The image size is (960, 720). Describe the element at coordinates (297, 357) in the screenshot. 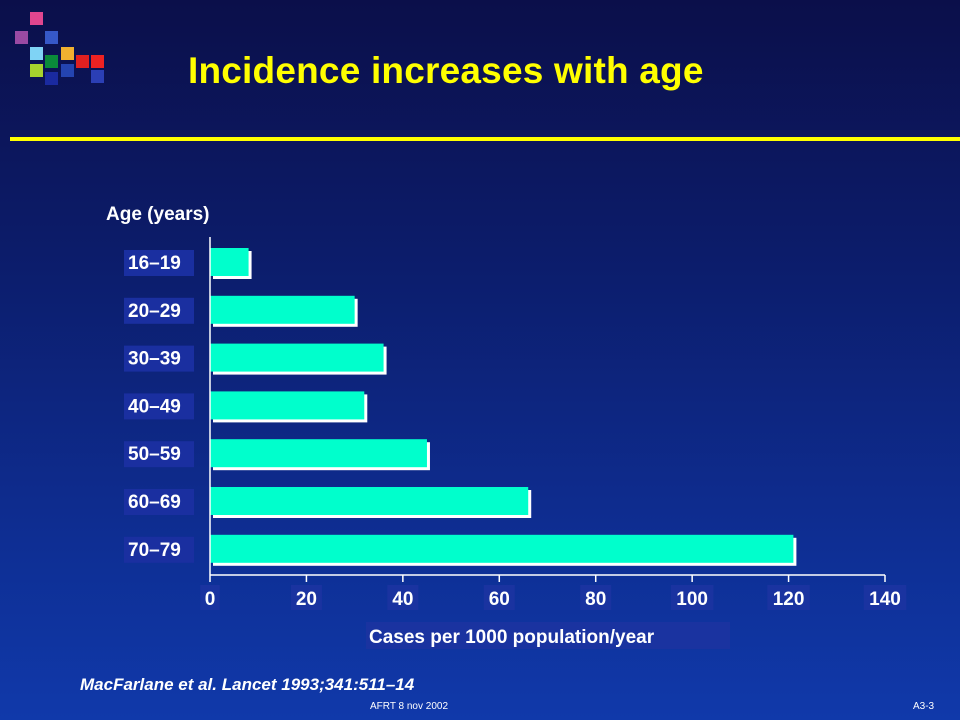

I see `bar-30–39` at that location.